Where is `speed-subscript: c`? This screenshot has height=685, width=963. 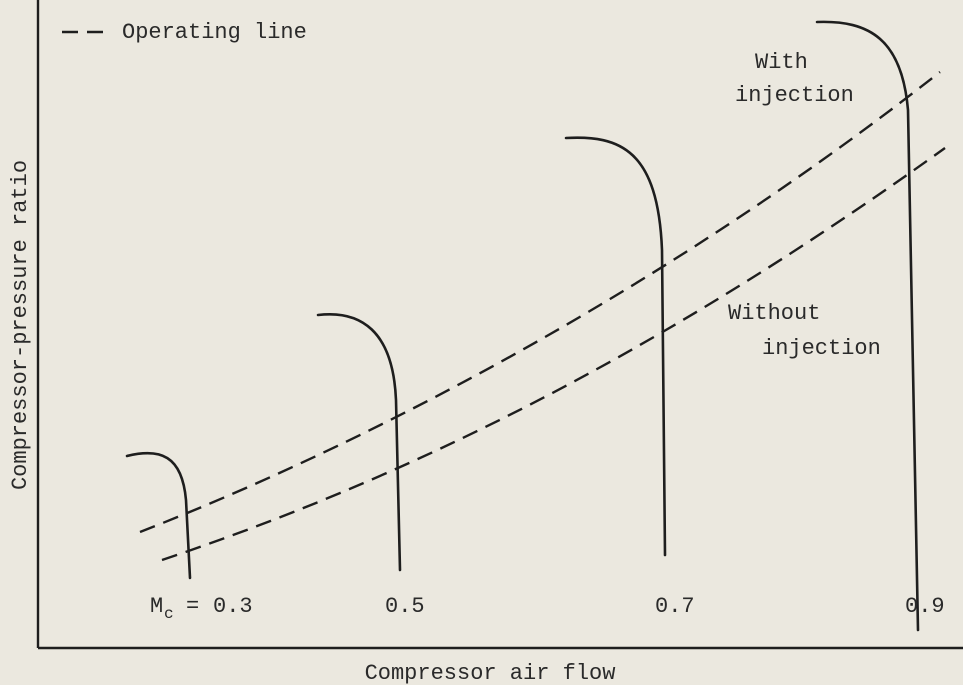 speed-subscript: c is located at coordinates (169, 614).